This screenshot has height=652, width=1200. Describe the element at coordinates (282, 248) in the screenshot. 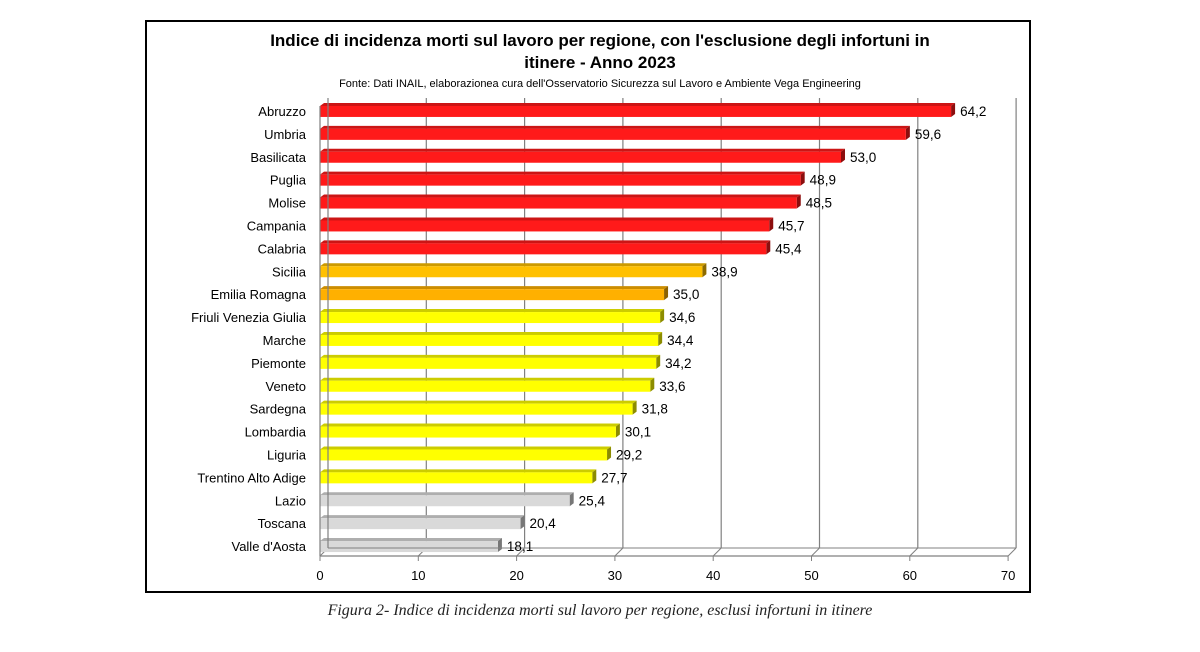

I see `category-label: Calabria` at that location.